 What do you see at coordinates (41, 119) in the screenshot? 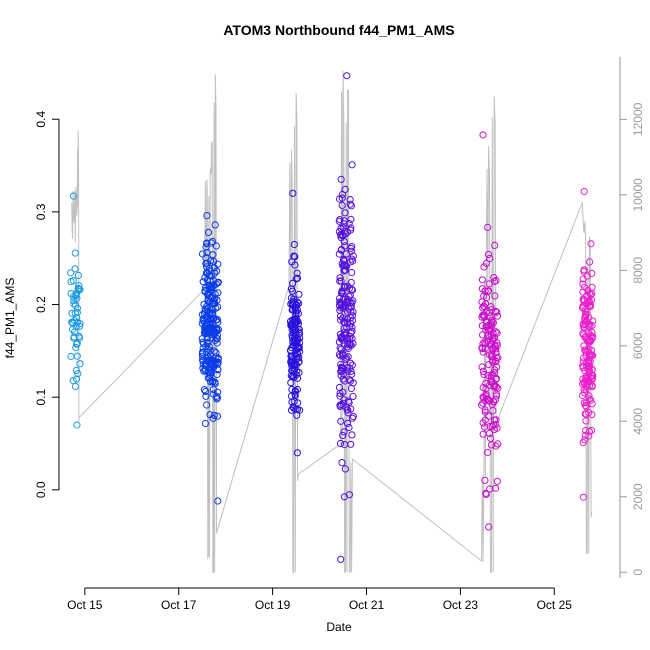
I see `y-tick-label: 0.4` at bounding box center [41, 119].